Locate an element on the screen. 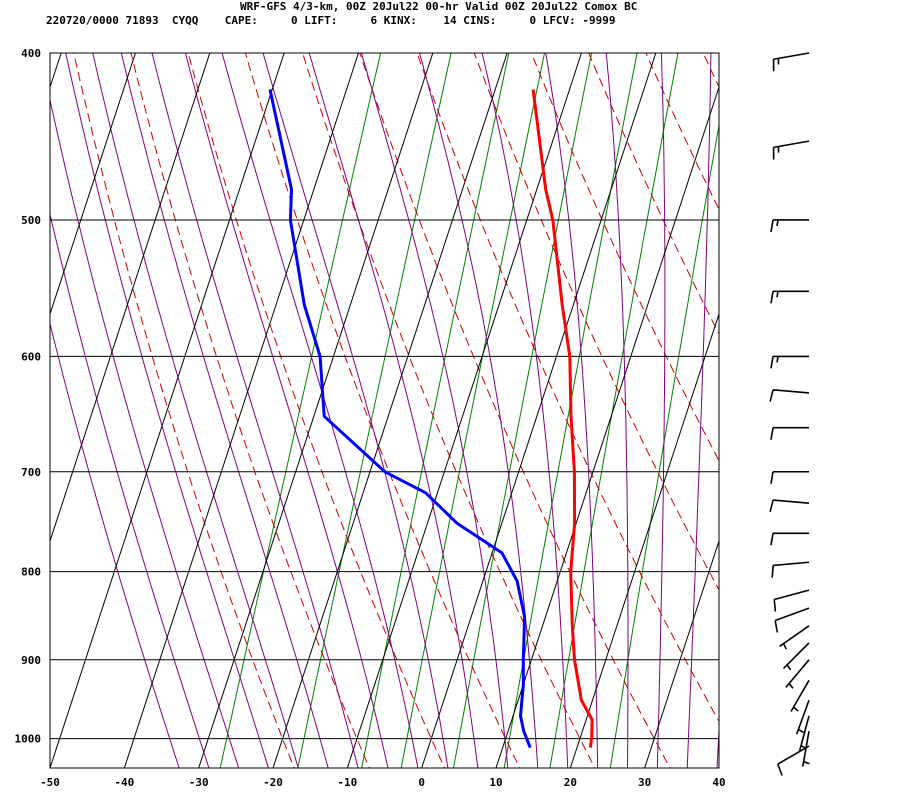 This screenshot has width=900, height=800. pressure-tick-label: 400 is located at coordinates (31, 53).